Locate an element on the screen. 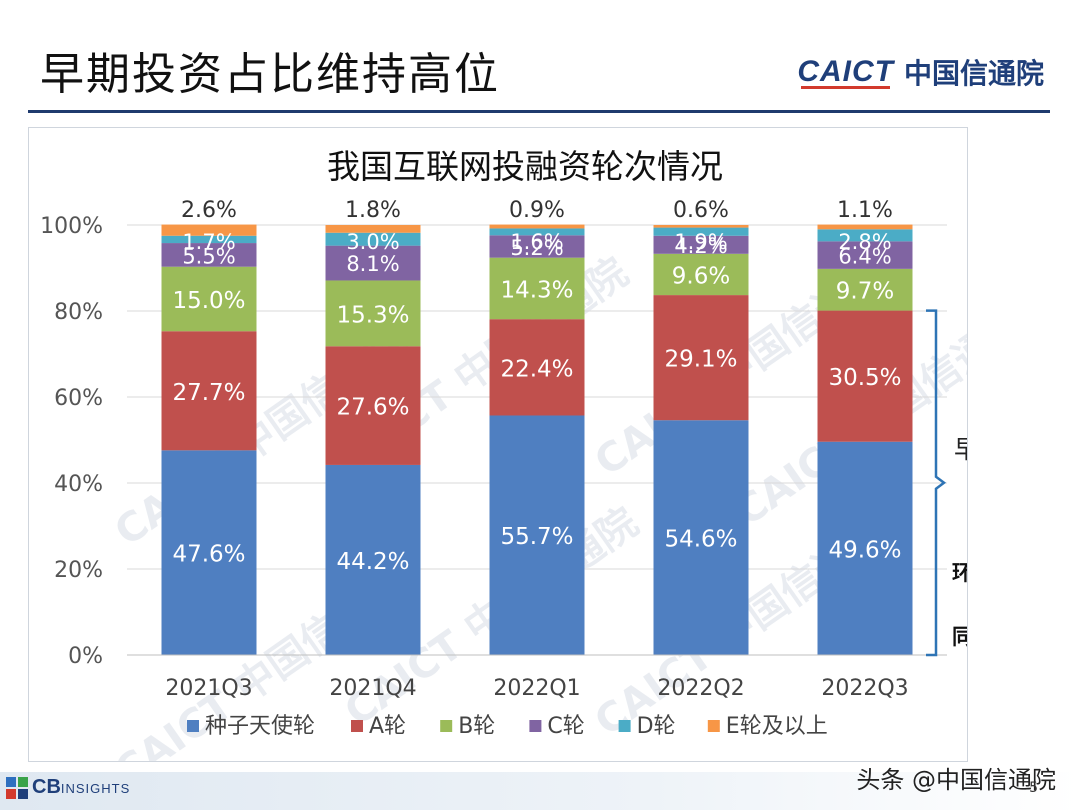 The image size is (1080, 810). data-label: 2.8% is located at coordinates (864, 242).